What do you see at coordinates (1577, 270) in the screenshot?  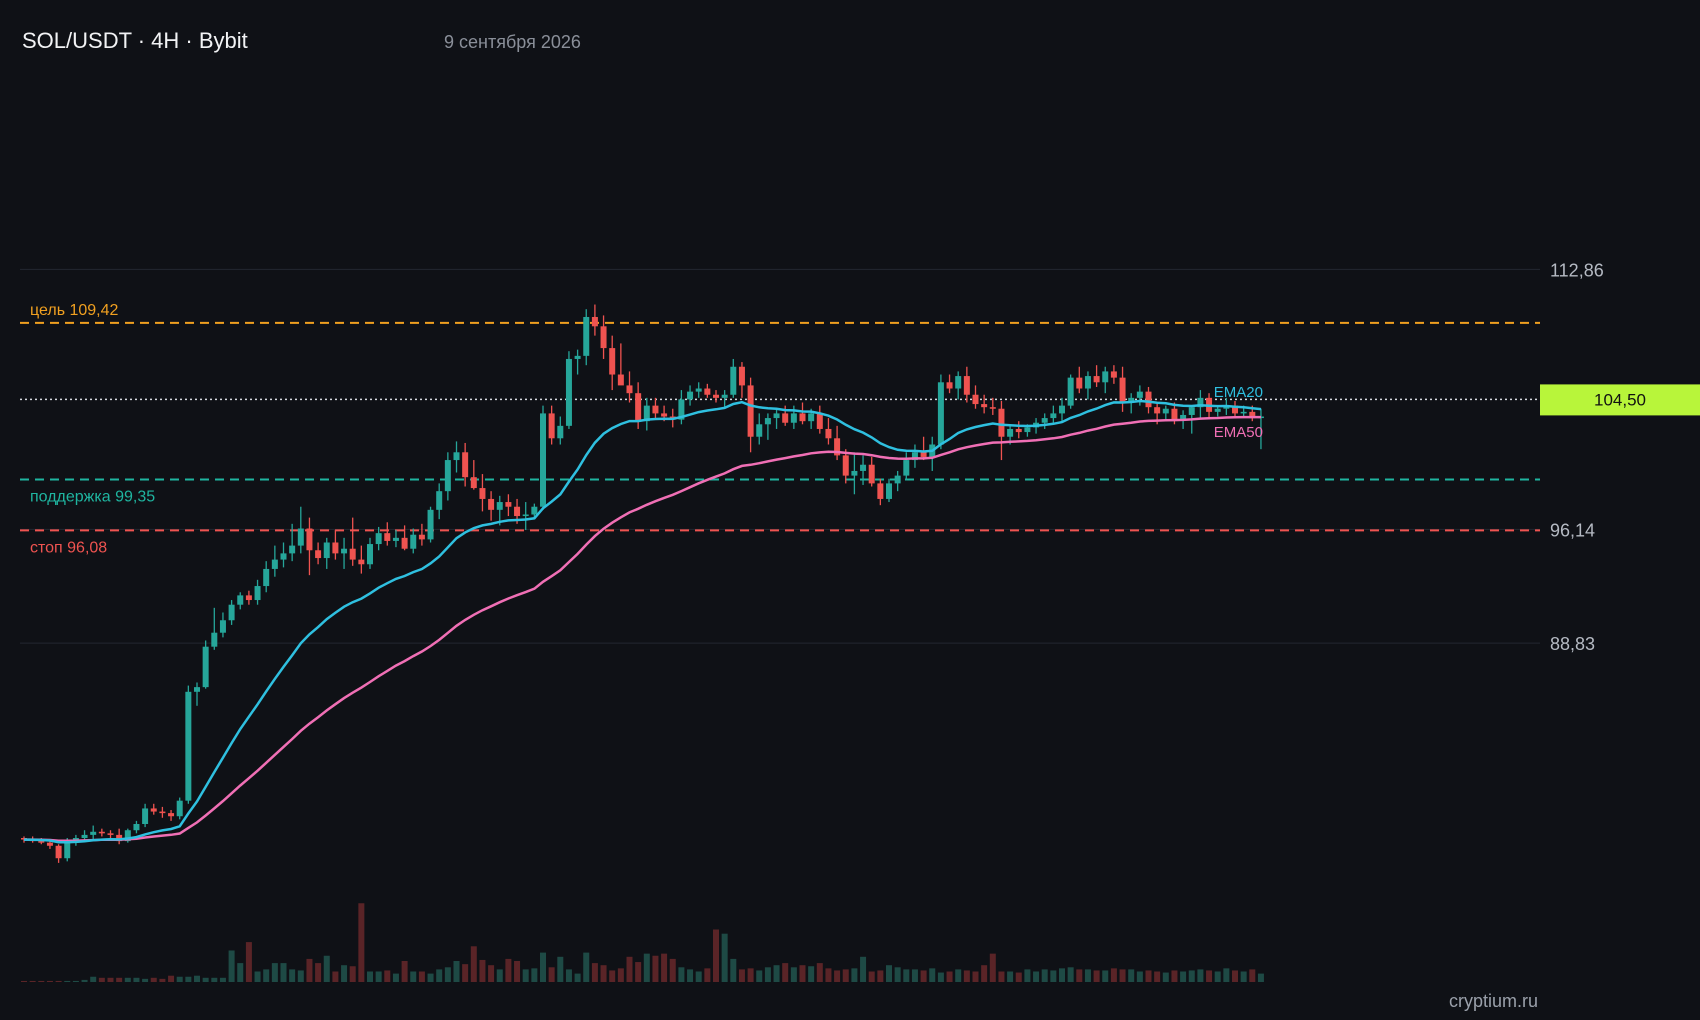 I see `y-tick-label: 112,86` at bounding box center [1577, 270].